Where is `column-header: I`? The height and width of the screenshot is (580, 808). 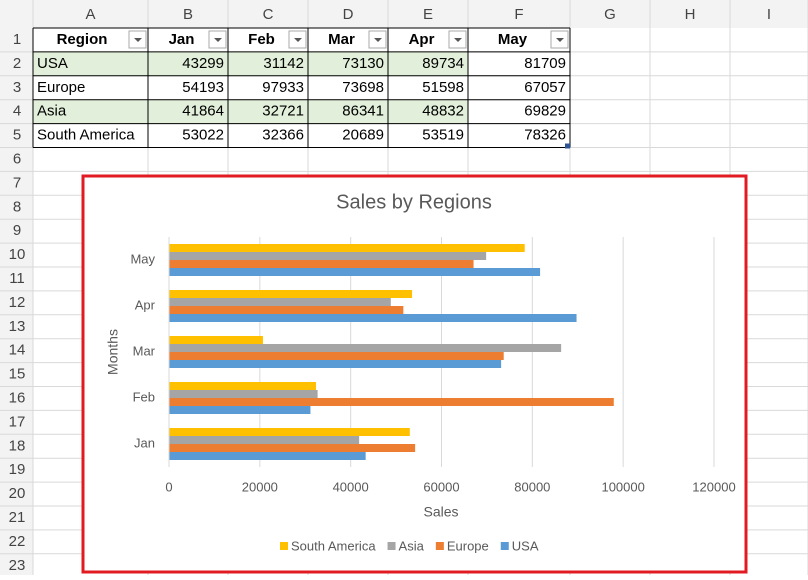
column-header: I is located at coordinates (769, 14).